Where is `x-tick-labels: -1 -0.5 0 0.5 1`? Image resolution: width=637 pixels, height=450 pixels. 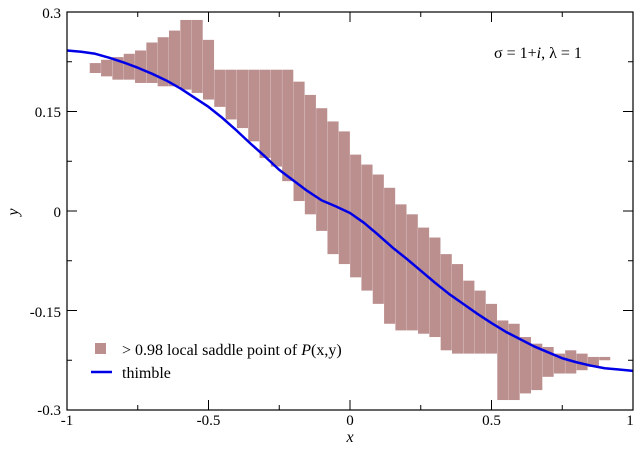 x-tick-labels: -1 -0.5 0 0.5 1 is located at coordinates (347, 421).